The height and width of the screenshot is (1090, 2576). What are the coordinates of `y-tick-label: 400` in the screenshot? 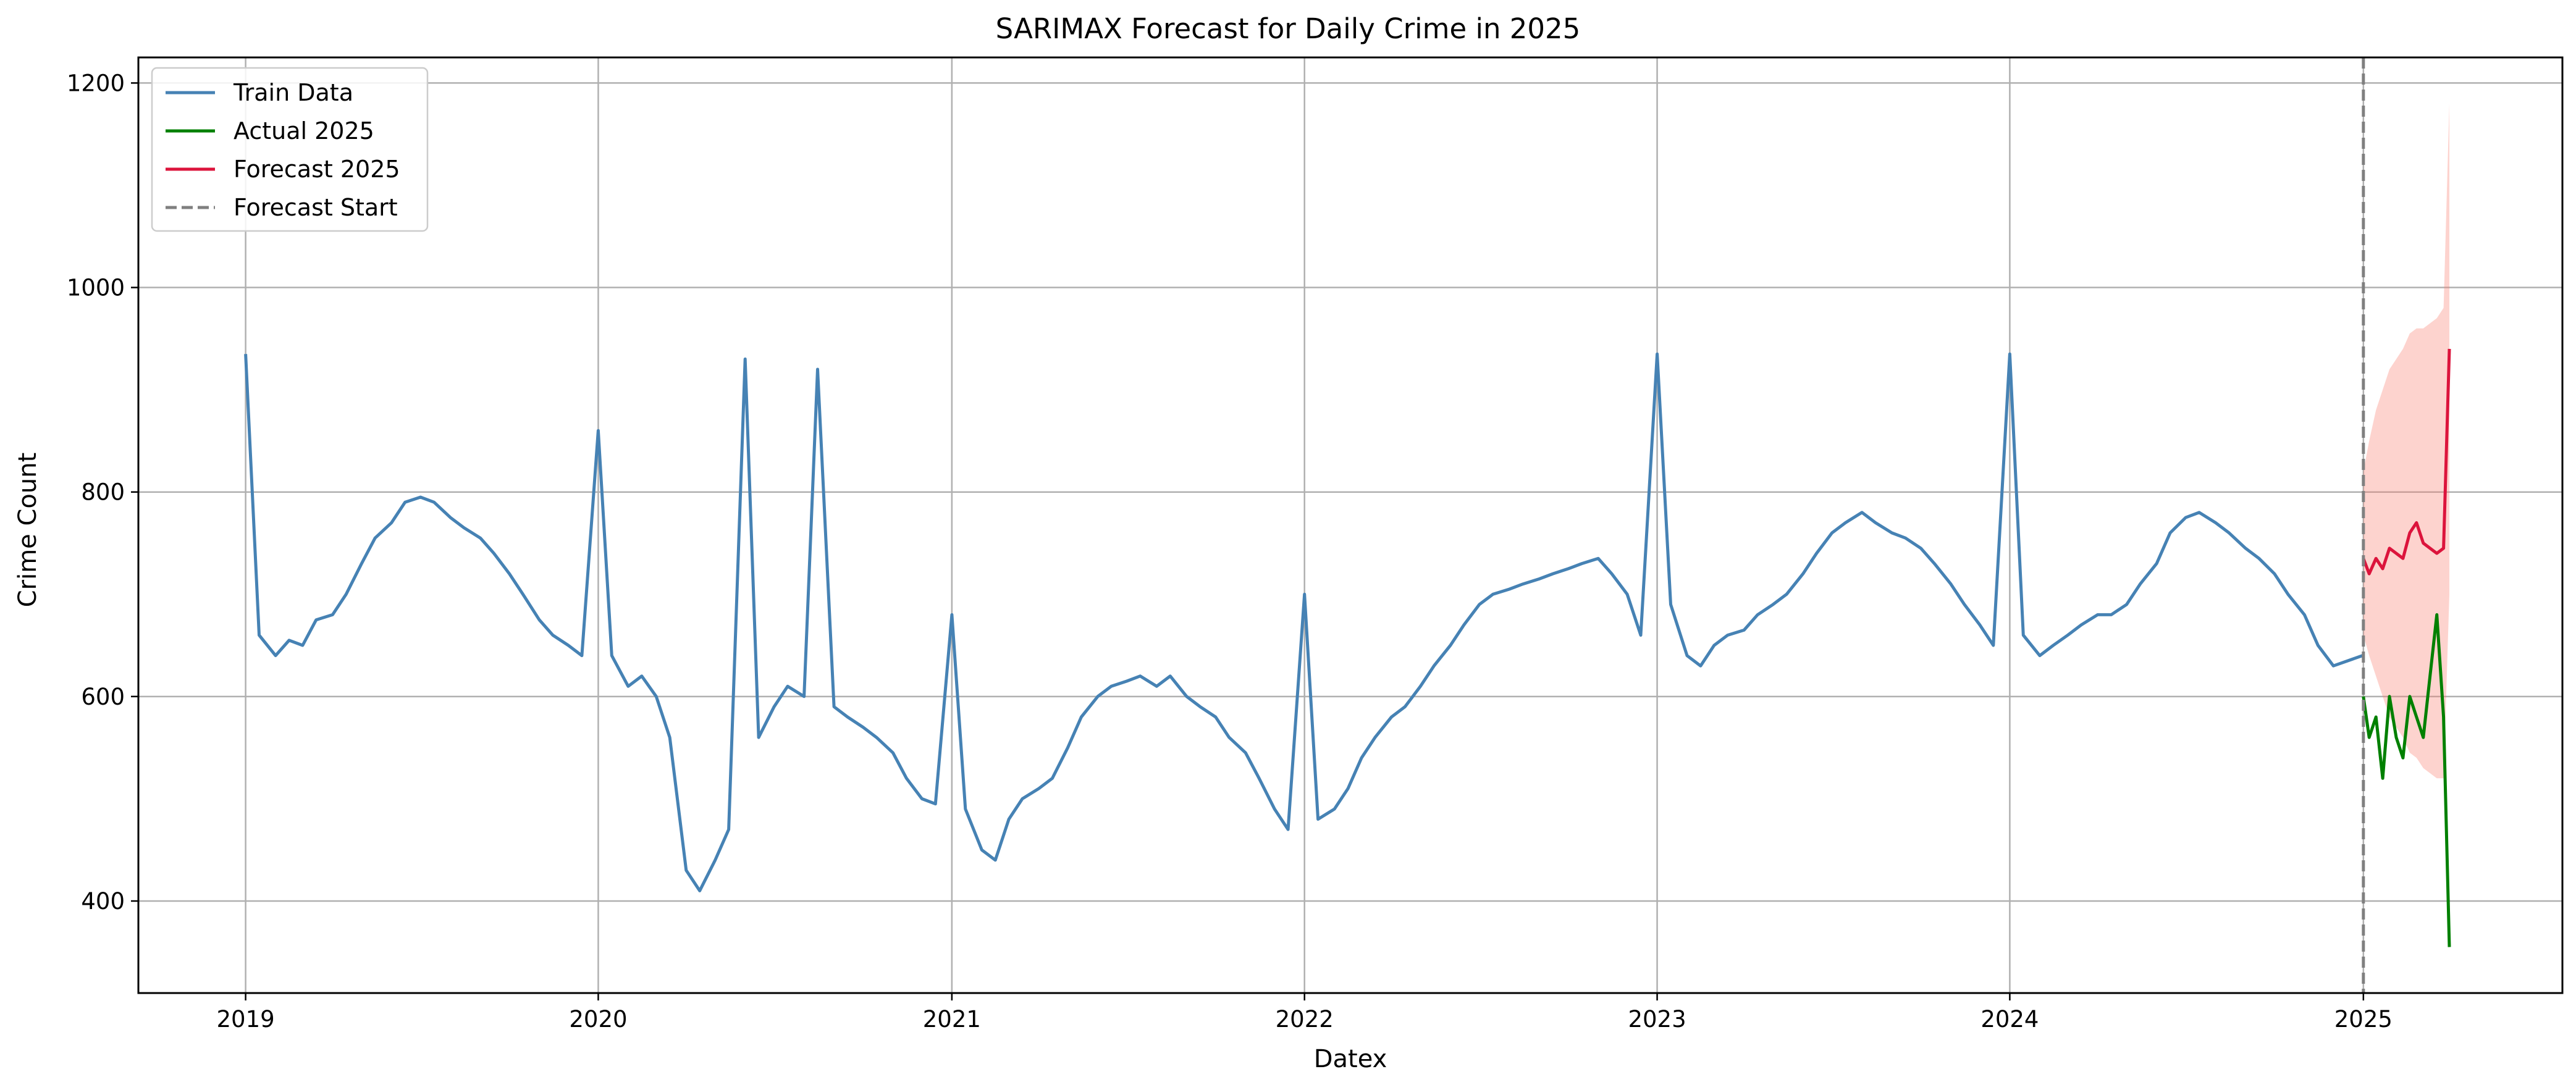 It's located at (103, 901).